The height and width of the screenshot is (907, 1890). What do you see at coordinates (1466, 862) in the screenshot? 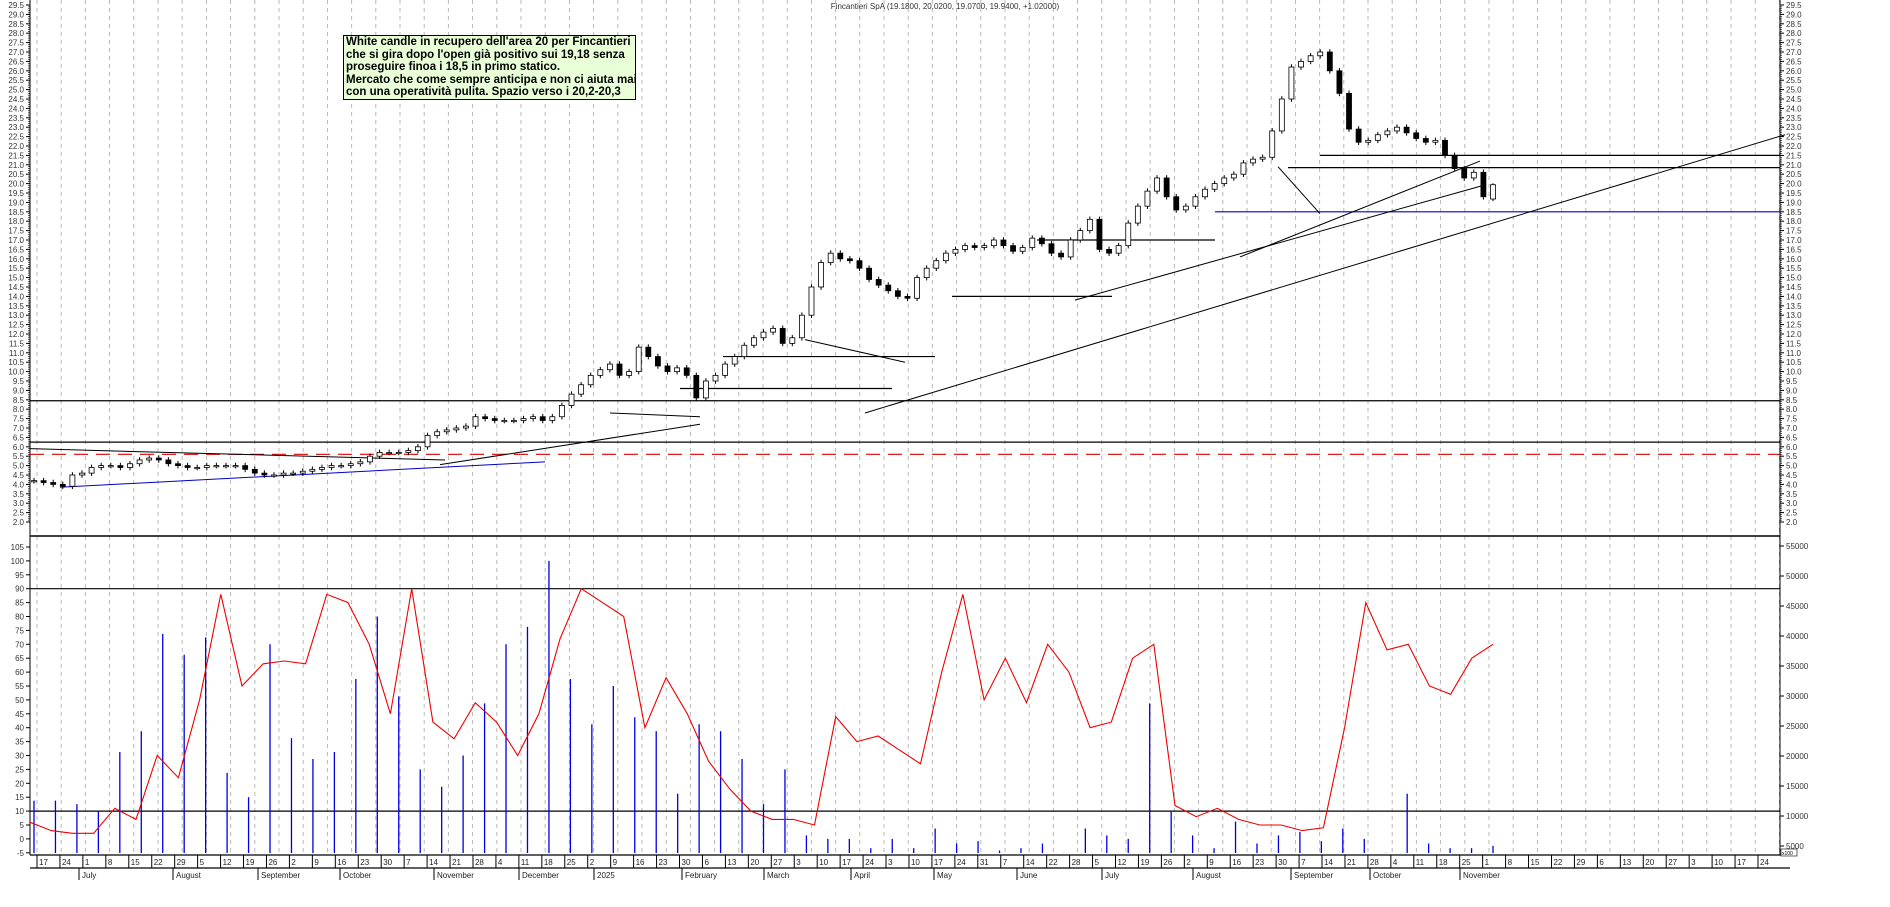
I see `date-label: 25` at bounding box center [1466, 862].